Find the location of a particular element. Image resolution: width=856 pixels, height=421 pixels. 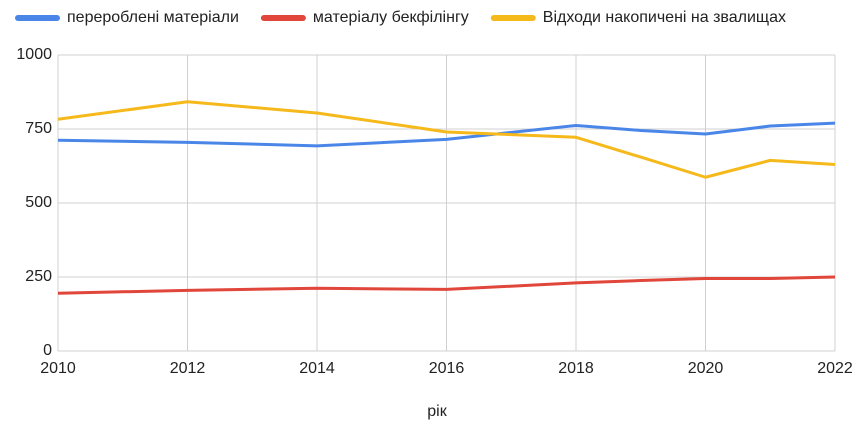

x-tick-label: 2016 is located at coordinates (447, 368).